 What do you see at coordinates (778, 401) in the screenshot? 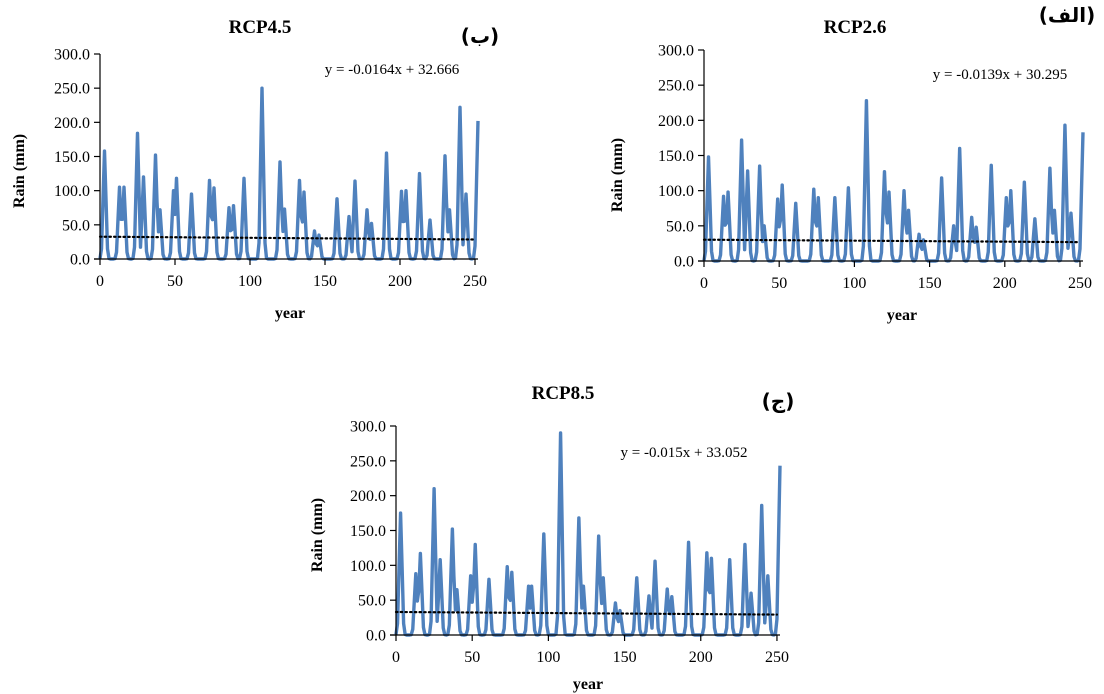
I see `panel-tag: (ج)` at bounding box center [778, 401].